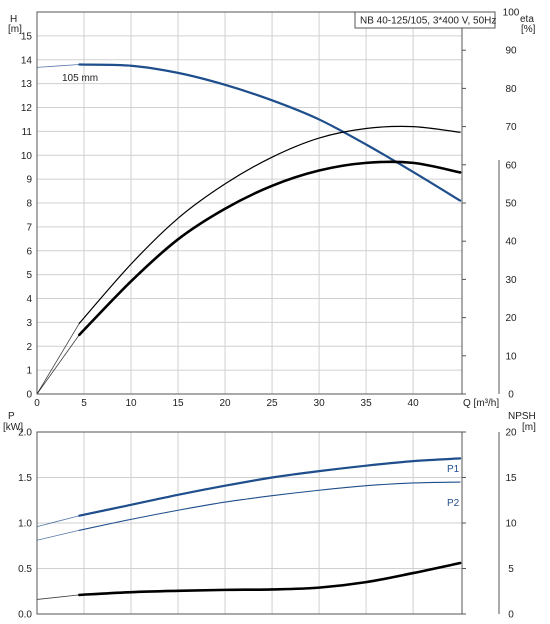  Describe the element at coordinates (270, 579) in the screenshot. I see `series-NPSH-line` at that location.